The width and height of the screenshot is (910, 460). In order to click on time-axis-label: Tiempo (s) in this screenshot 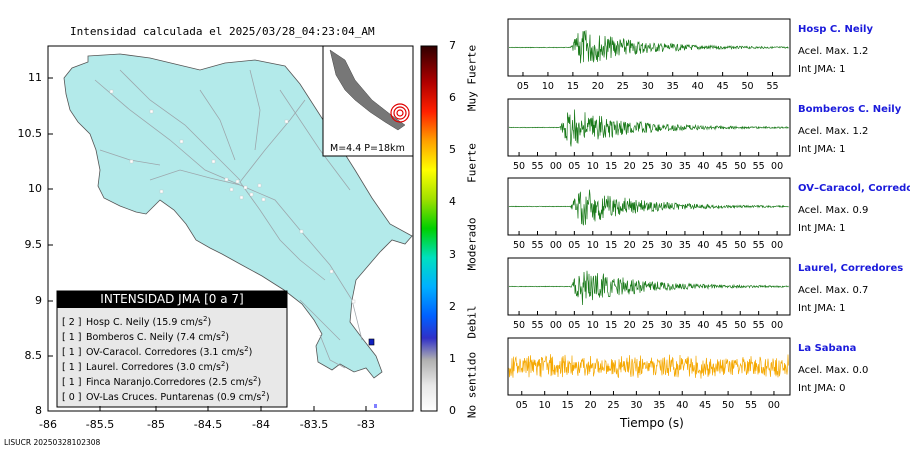, I will do `click(652, 423)`.